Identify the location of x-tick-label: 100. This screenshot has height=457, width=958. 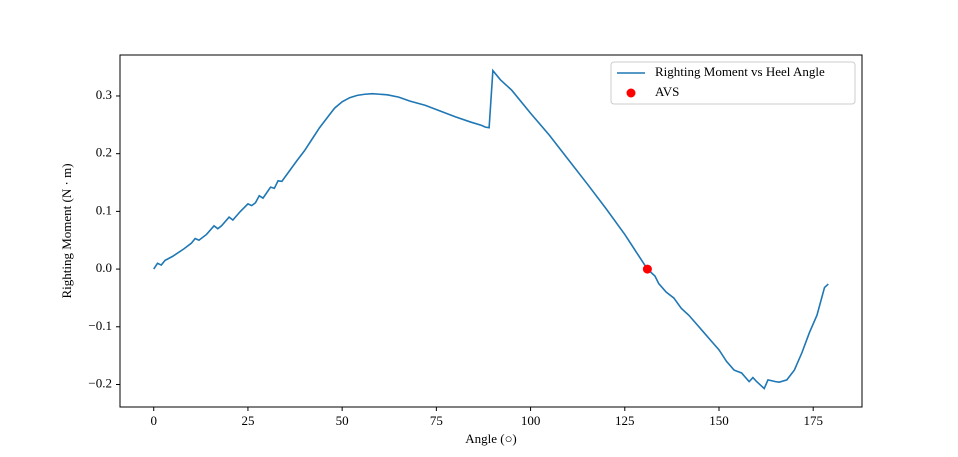
(531, 420).